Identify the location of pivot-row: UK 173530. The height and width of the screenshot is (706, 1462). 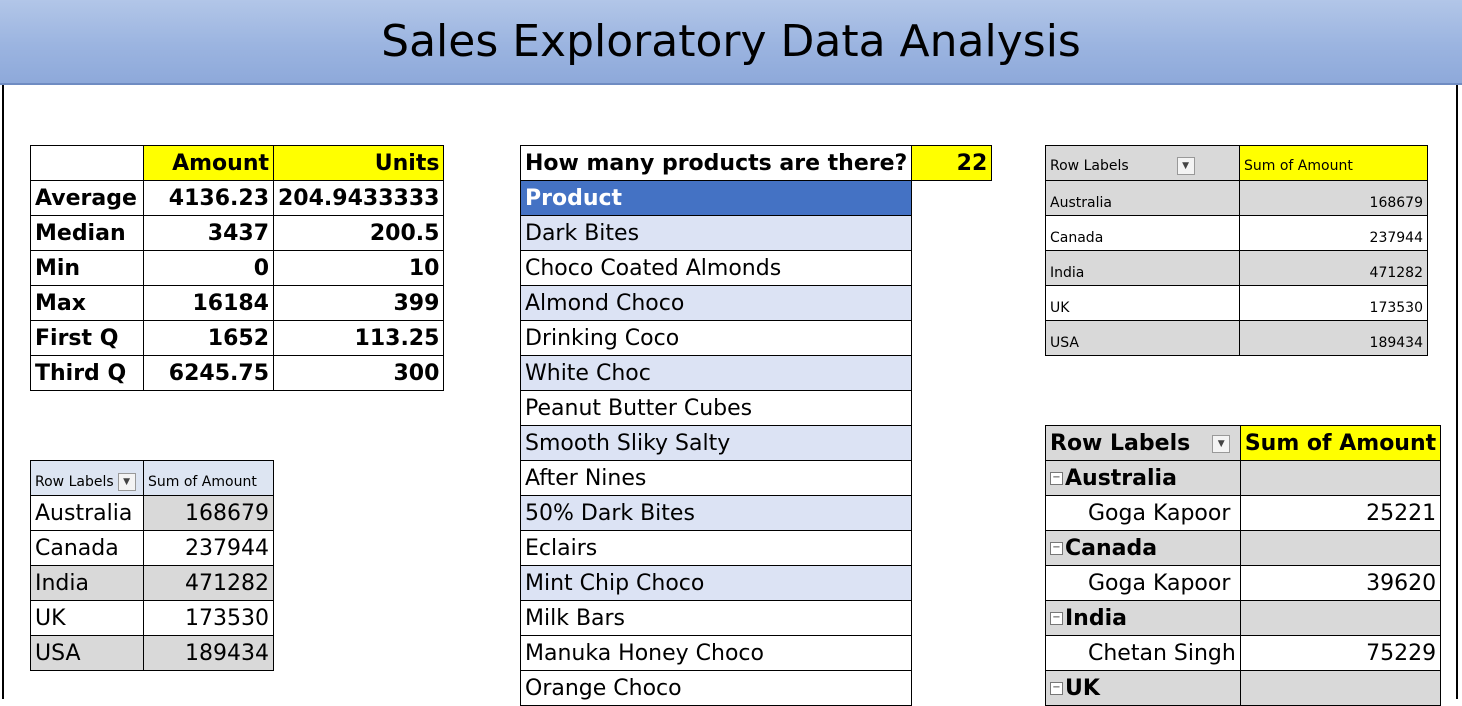
(152, 618).